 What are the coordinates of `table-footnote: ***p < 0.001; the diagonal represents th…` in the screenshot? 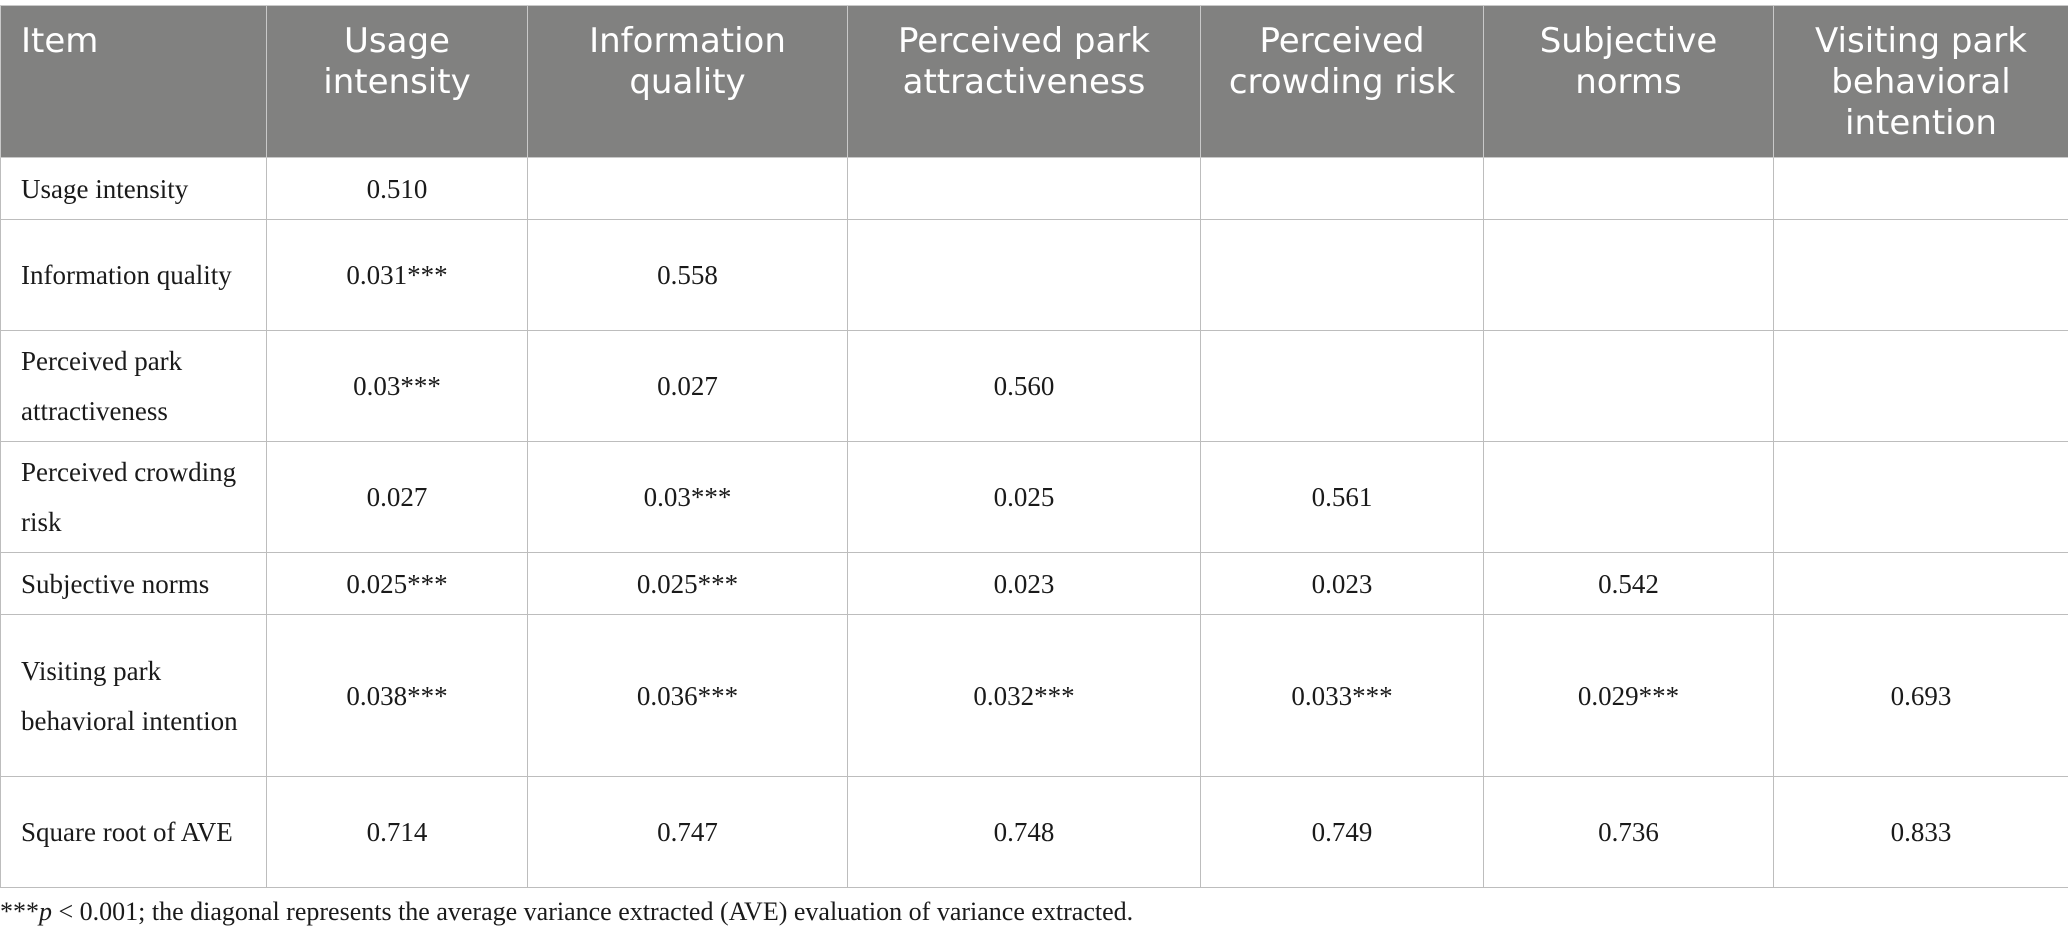 It's located at (566, 912).